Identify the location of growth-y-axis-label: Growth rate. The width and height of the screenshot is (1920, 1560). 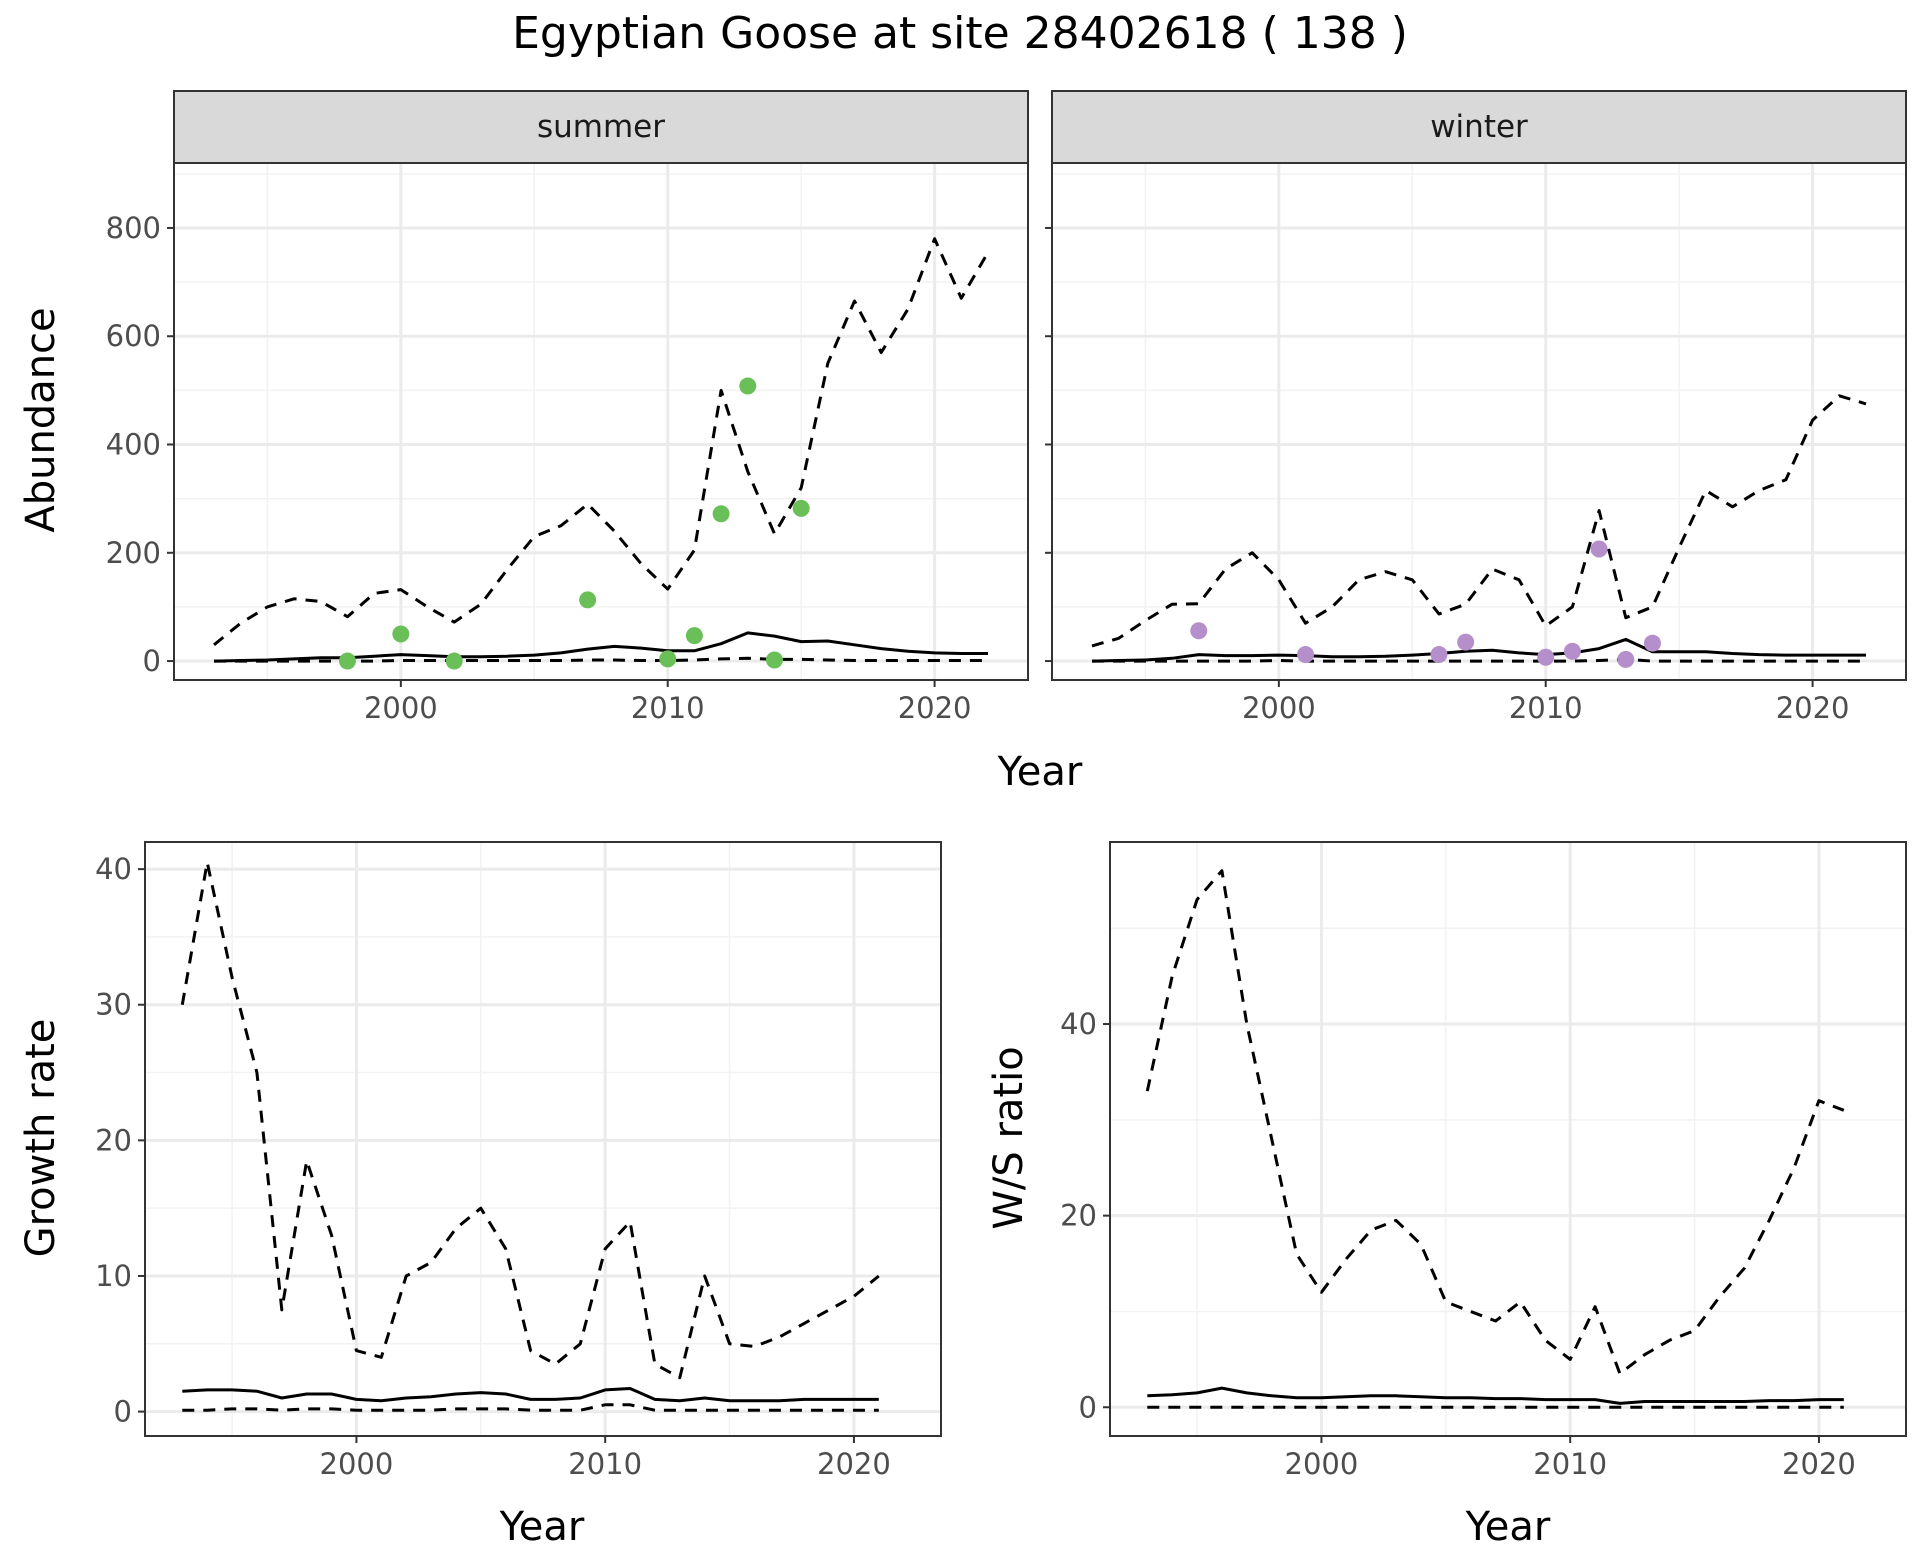
(41, 1138).